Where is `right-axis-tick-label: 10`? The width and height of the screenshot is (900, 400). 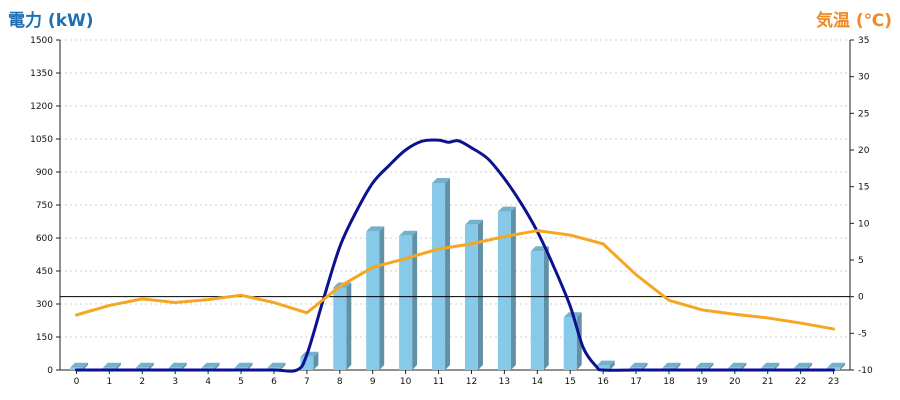
right-axis-tick-label: 10 is located at coordinates (864, 224).